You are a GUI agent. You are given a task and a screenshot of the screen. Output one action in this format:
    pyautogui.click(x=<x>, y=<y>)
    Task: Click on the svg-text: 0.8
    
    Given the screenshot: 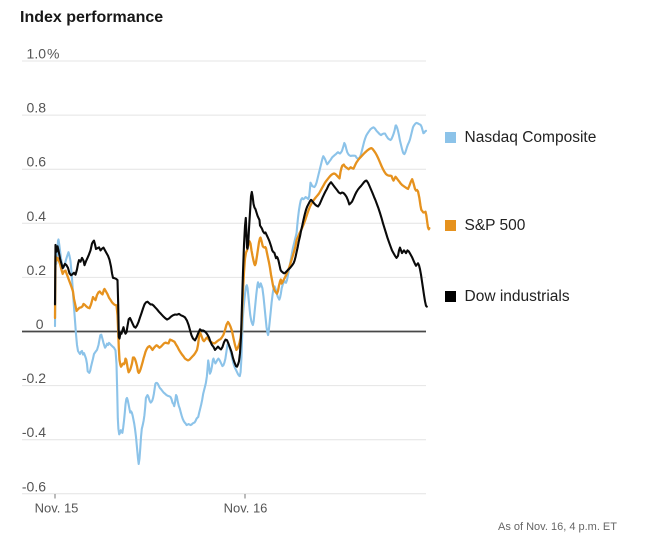 What is the action you would take?
    pyautogui.click(x=37, y=108)
    